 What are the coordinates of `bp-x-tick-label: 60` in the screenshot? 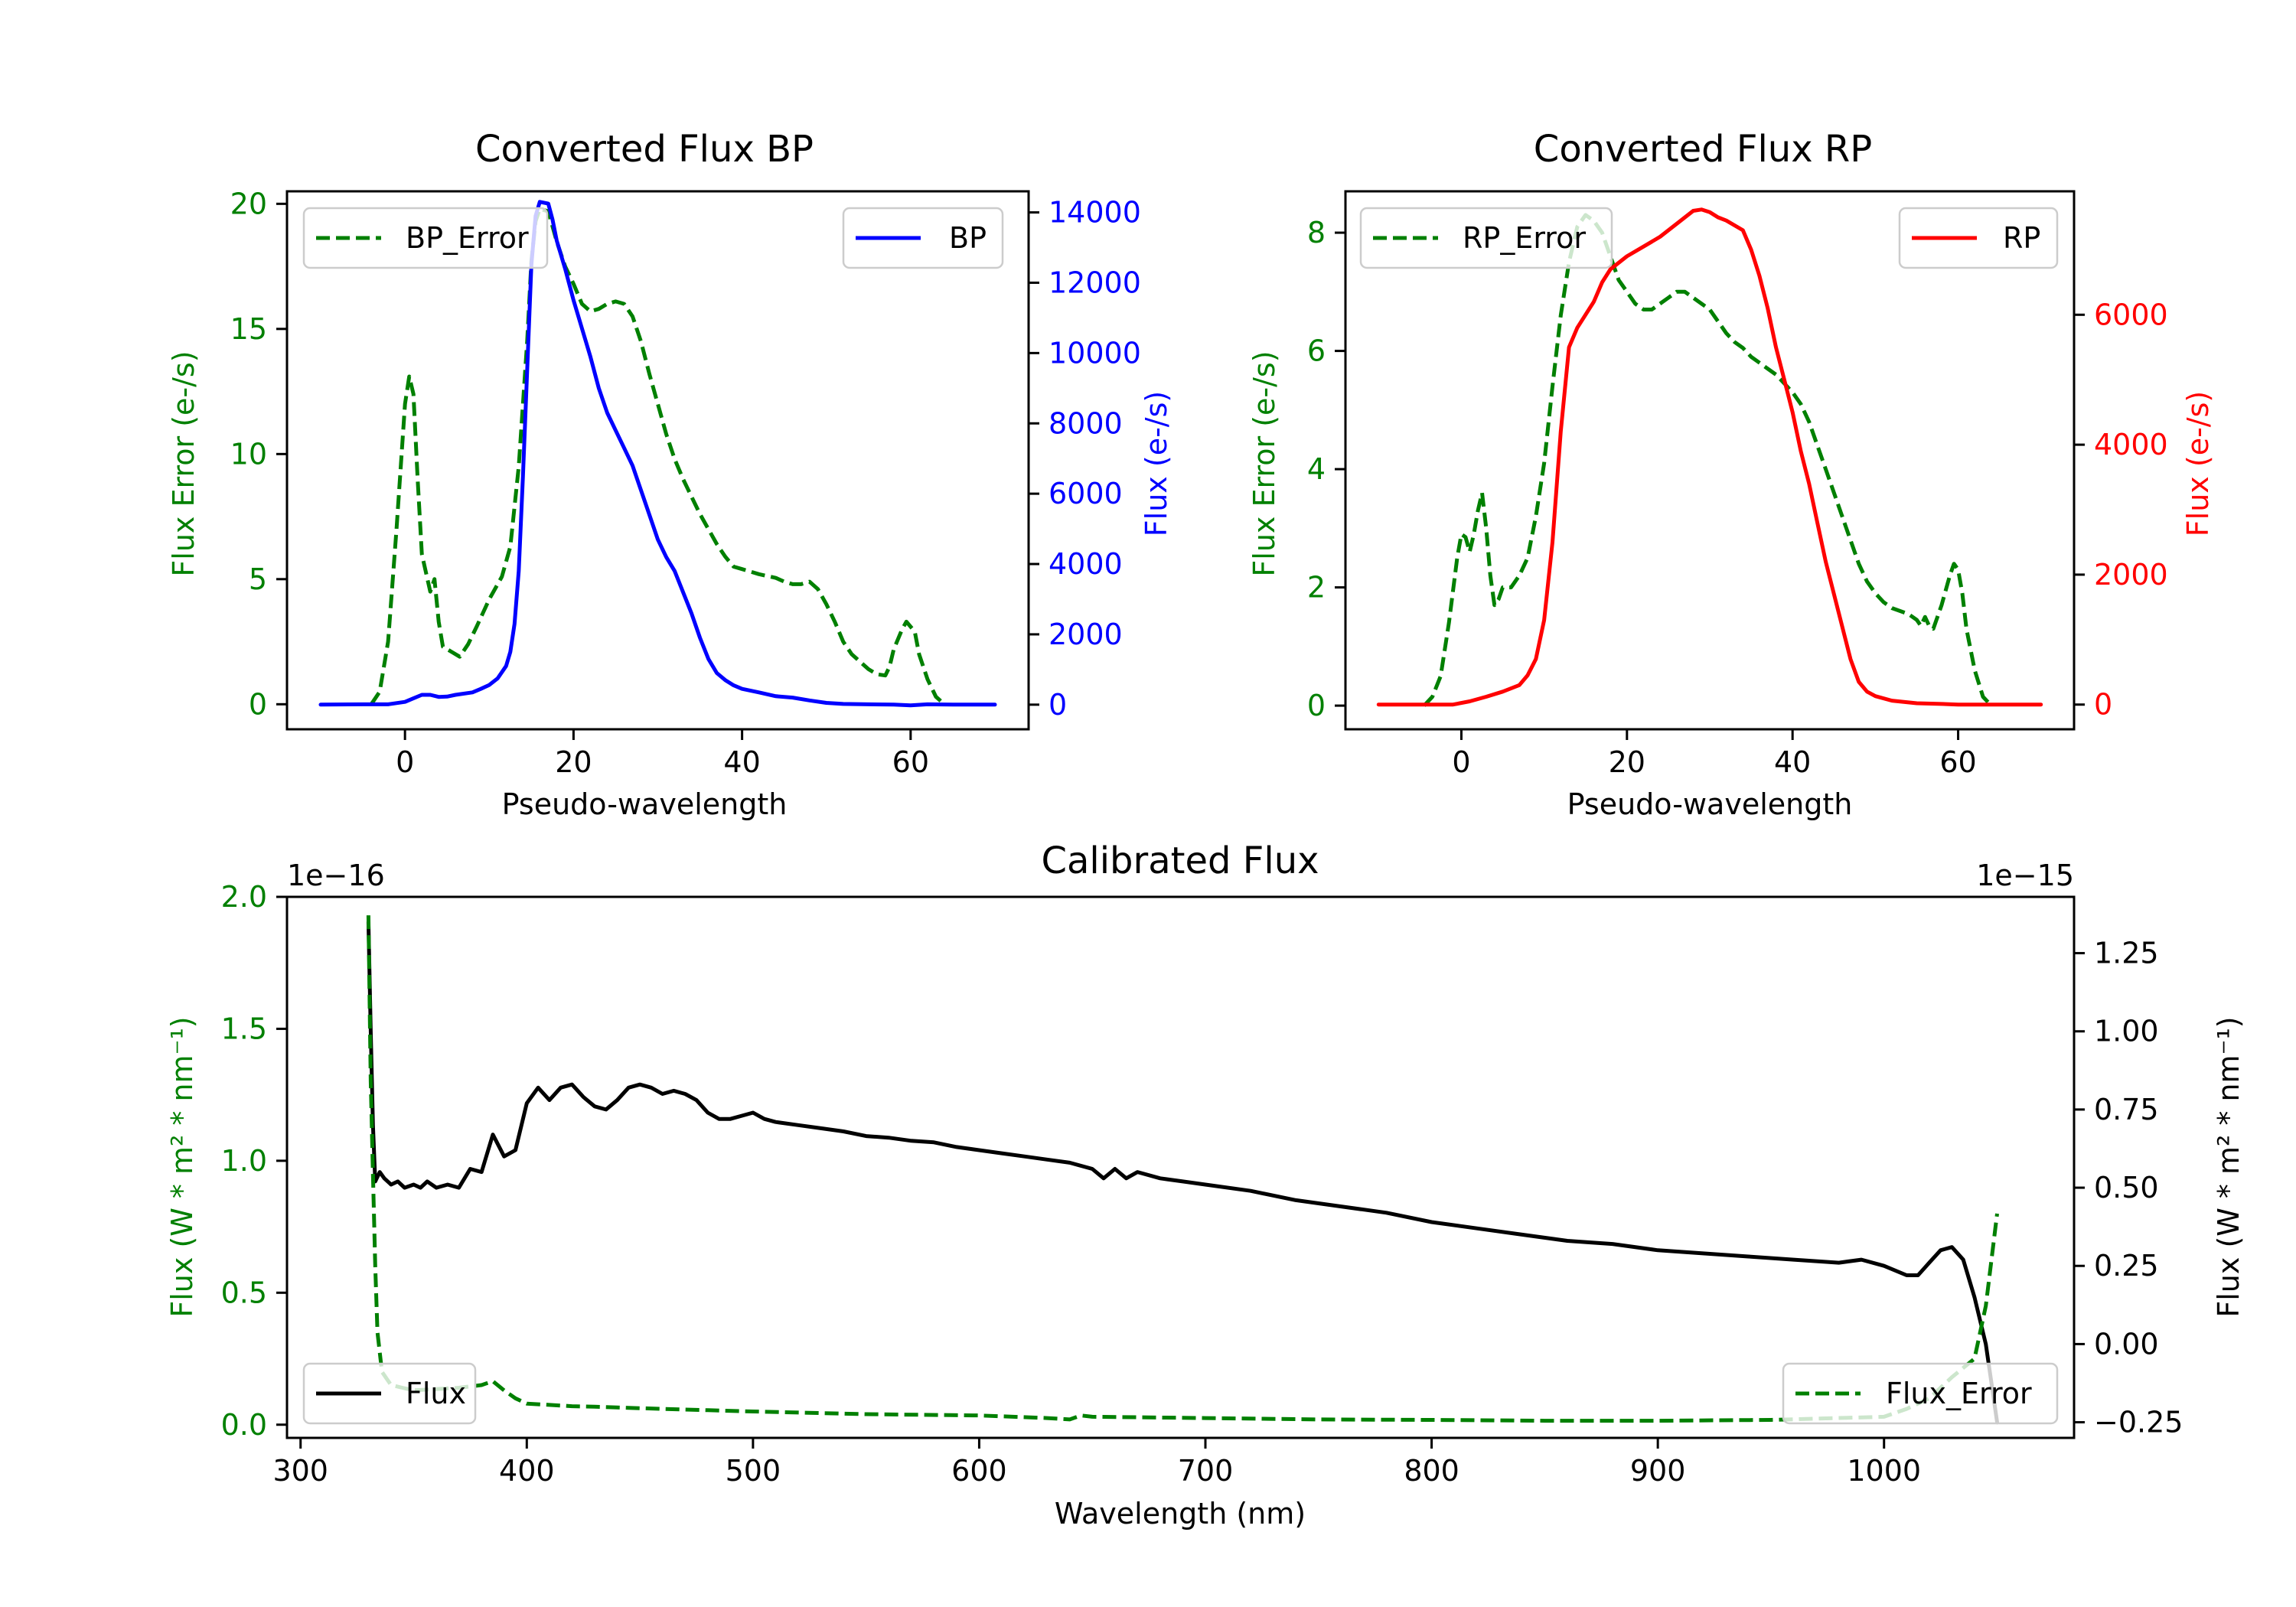 It's located at (910, 762).